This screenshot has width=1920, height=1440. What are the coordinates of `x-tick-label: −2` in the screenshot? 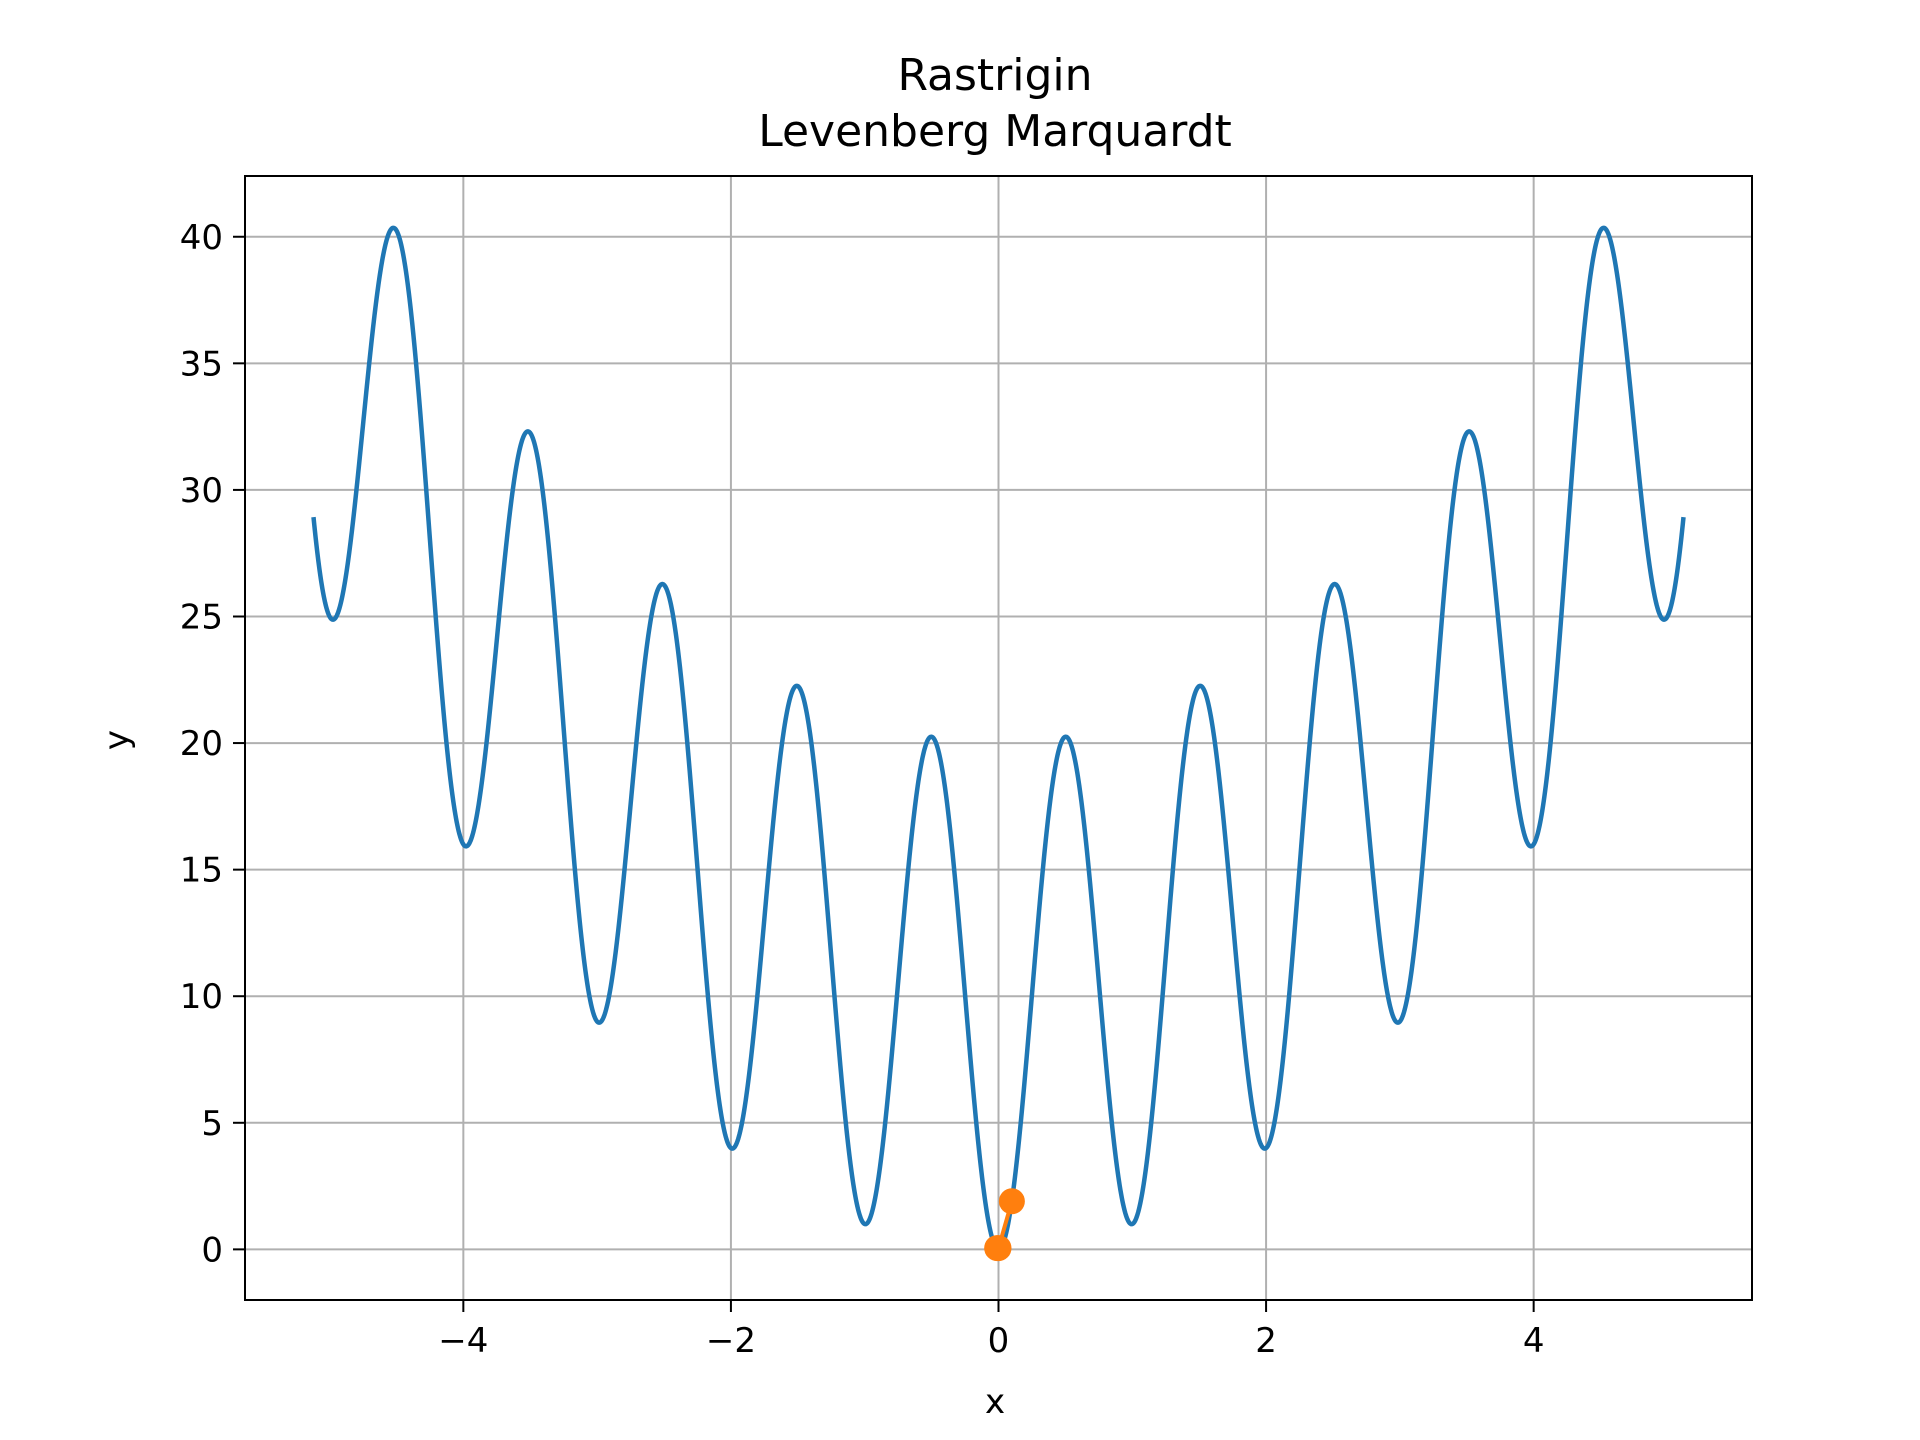 It's located at (731, 1341).